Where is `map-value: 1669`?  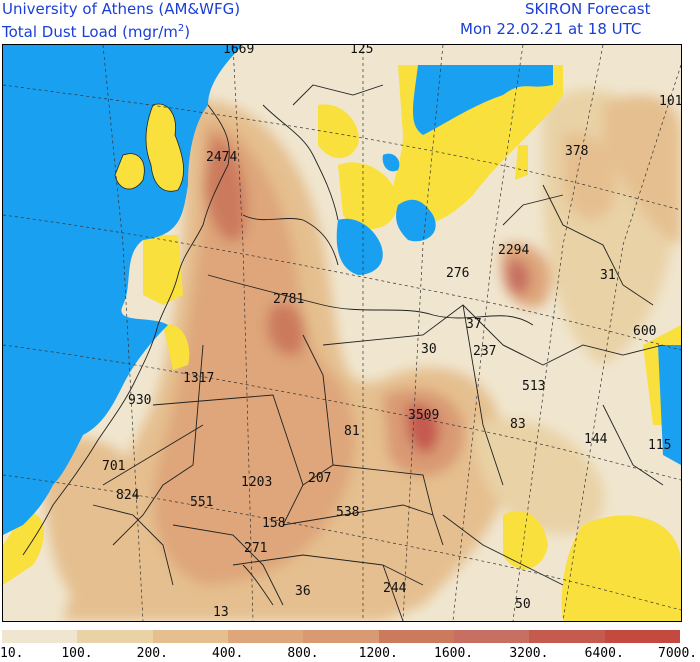 map-value: 1669 is located at coordinates (238, 51).